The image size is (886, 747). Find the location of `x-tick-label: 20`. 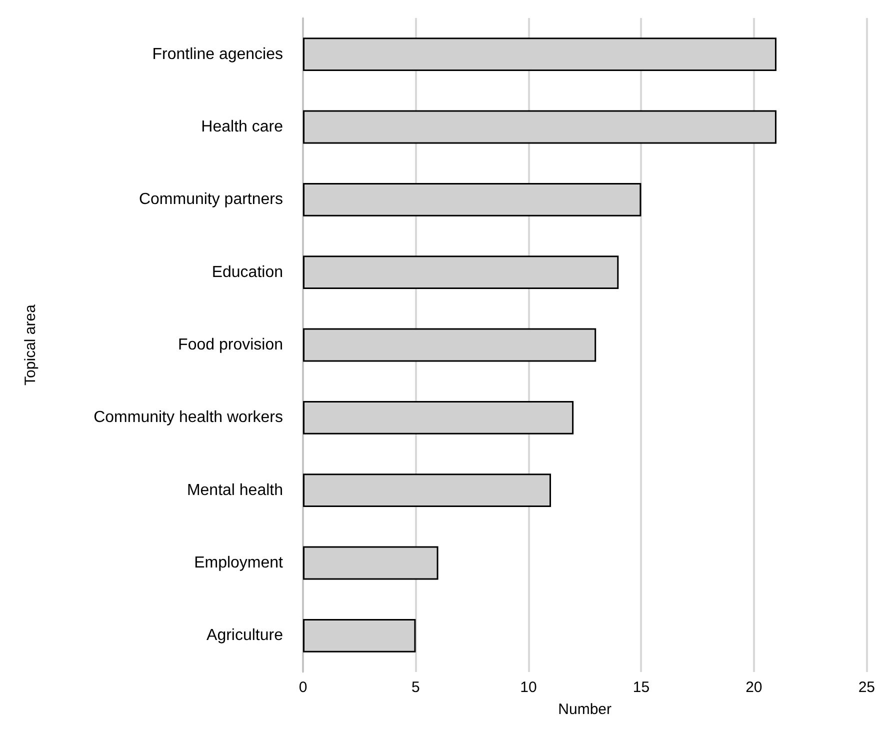

x-tick-label: 20 is located at coordinates (754, 687).